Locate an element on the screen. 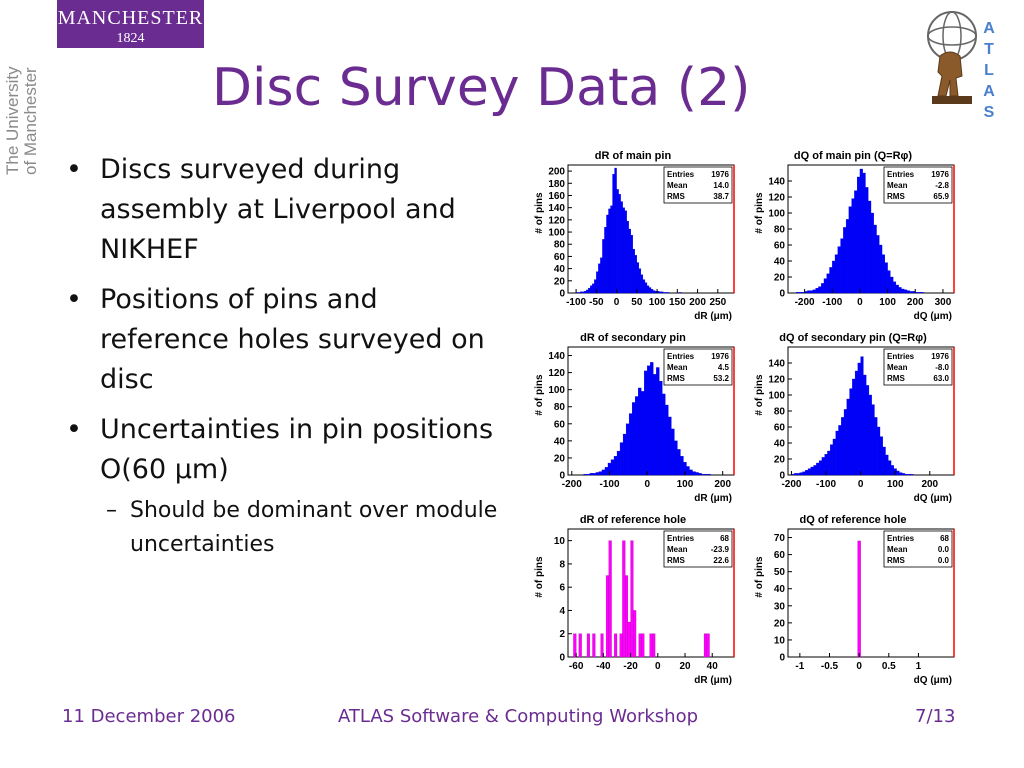 The width and height of the screenshot is (1024, 768). x-tick-label: -1 is located at coordinates (799, 666).